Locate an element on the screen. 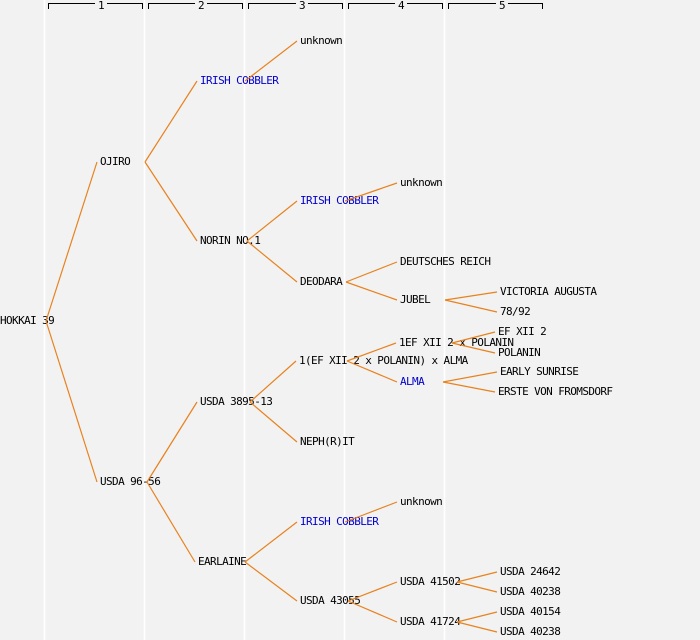 The height and width of the screenshot is (640, 700). pedigree-node-erste-von-fromsdorf: ERSTE VON FROMSDORF is located at coordinates (555, 391).